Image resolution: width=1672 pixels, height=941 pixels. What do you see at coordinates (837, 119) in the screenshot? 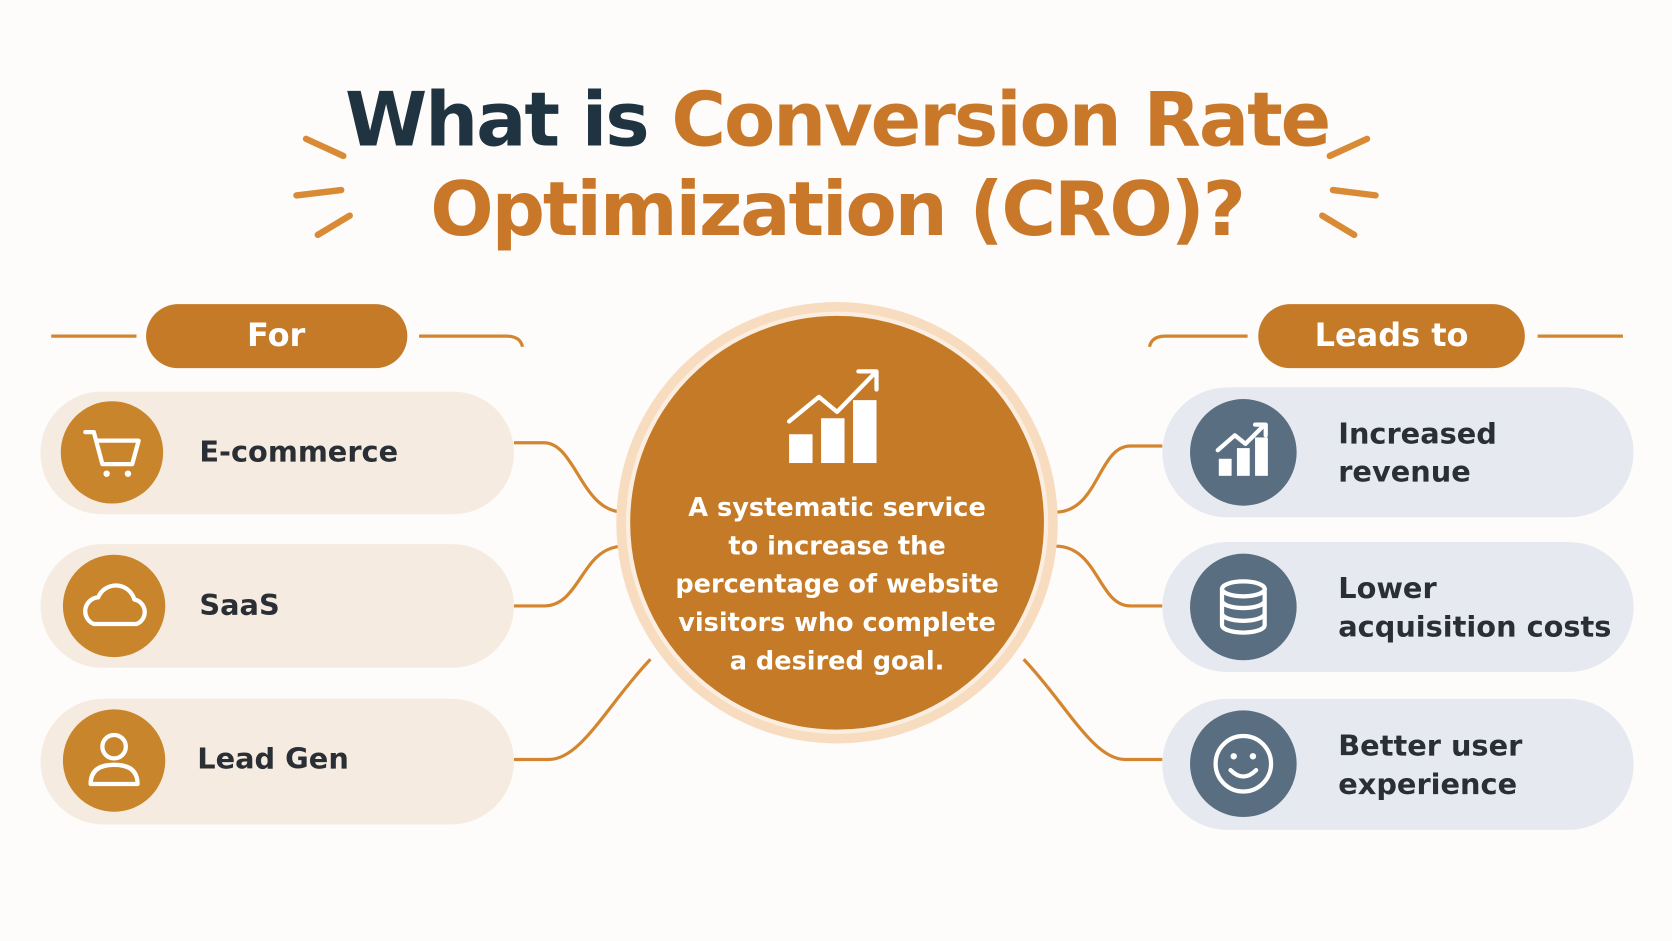
I see `title-line-1: What is Conversion Rate` at bounding box center [837, 119].